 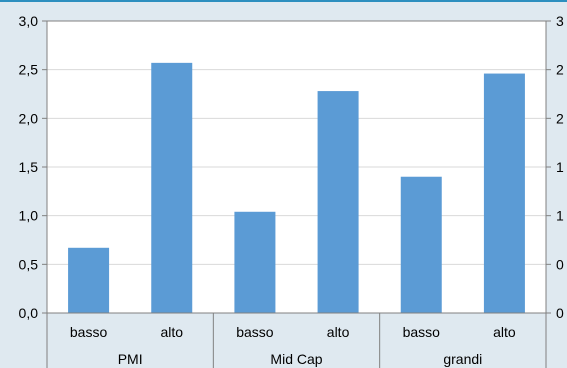 What do you see at coordinates (296, 359) in the screenshot?
I see `x-group-label: Mid Cap` at bounding box center [296, 359].